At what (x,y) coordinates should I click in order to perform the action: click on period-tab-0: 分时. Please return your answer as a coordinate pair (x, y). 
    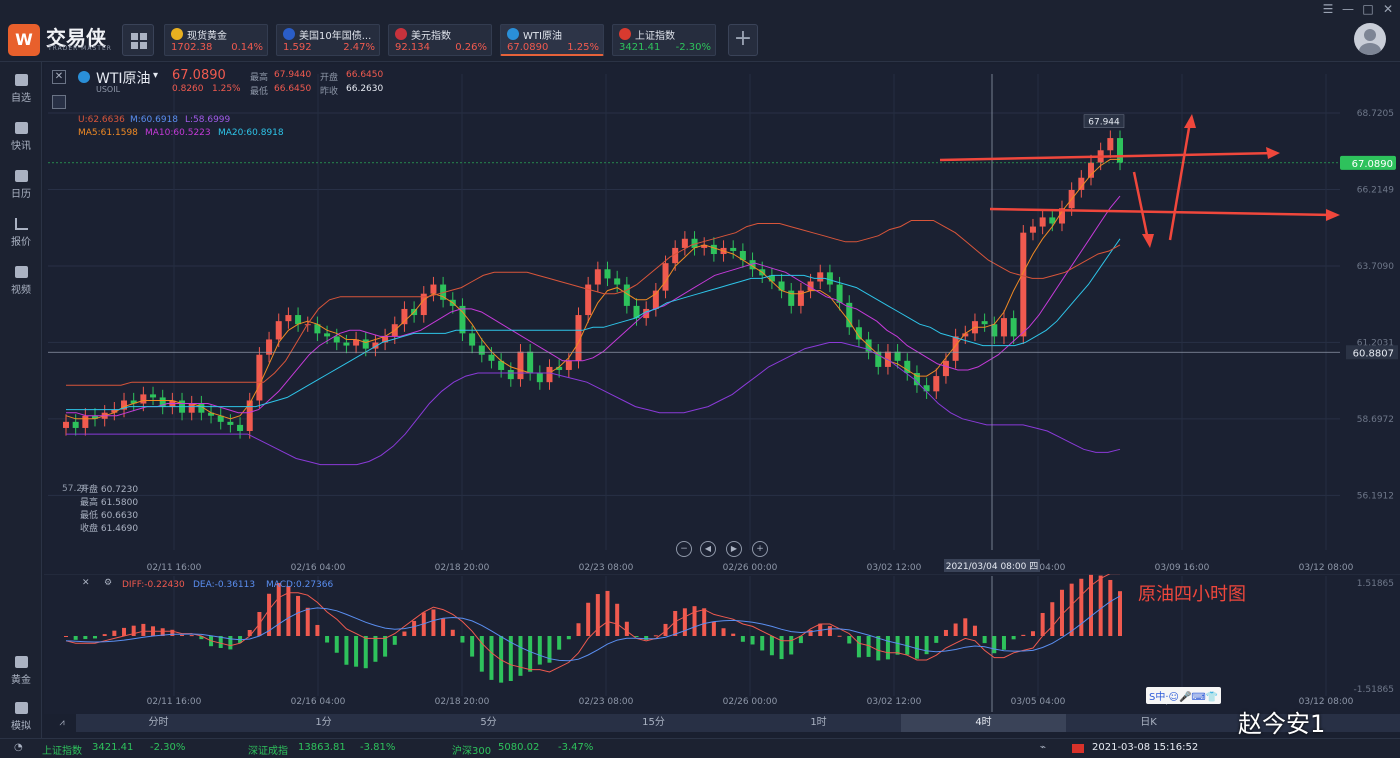
    Looking at the image, I should click on (158, 722).